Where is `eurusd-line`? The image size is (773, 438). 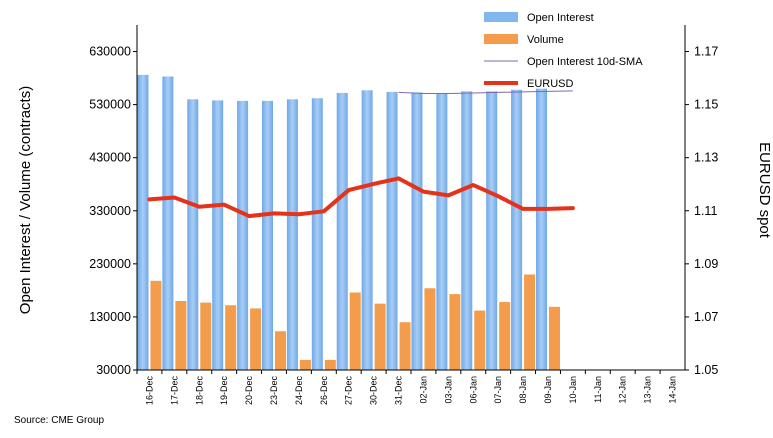
eurusd-line is located at coordinates (361, 197).